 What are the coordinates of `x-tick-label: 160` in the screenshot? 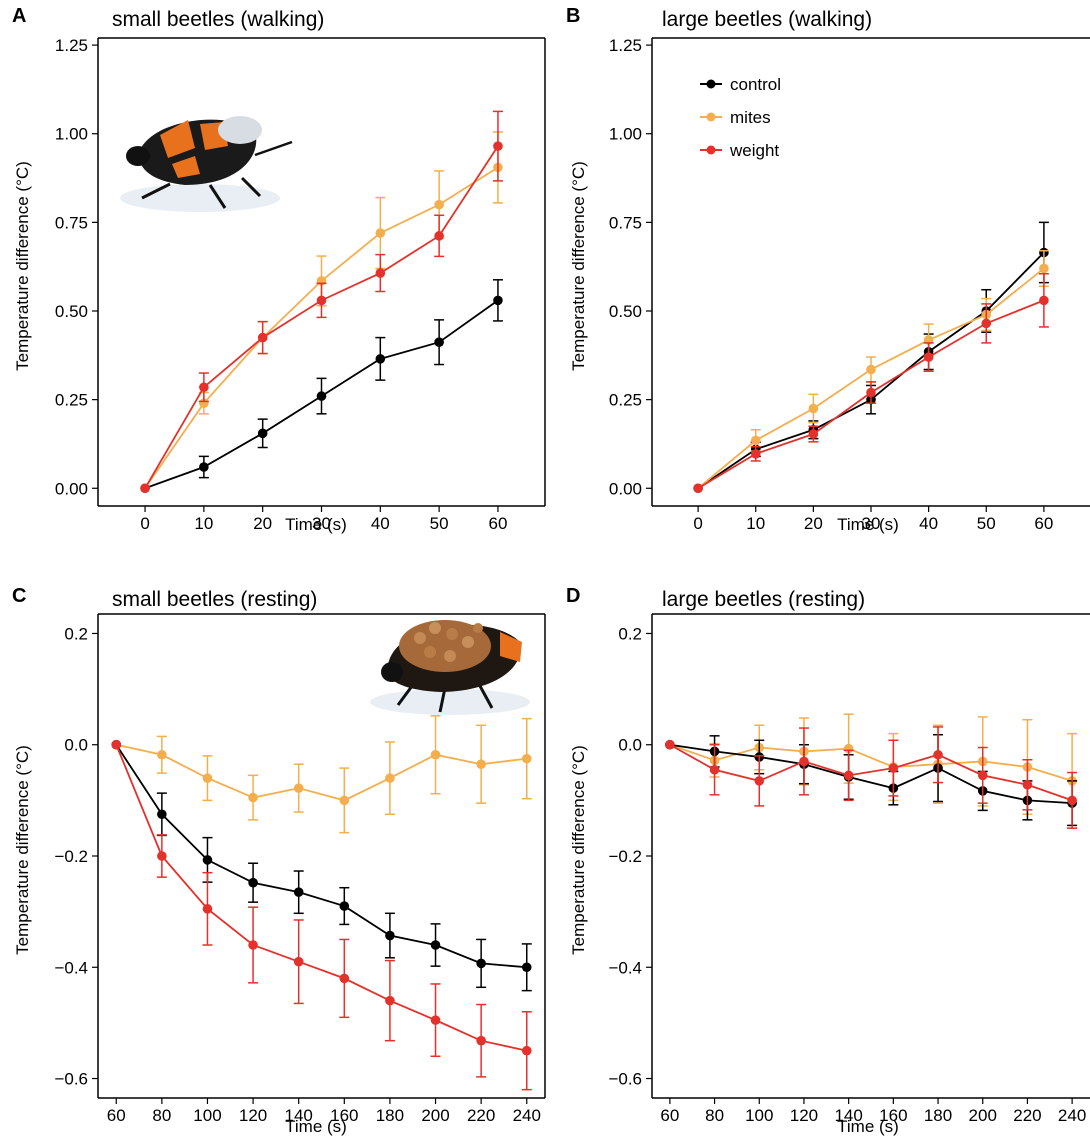 It's located at (893, 1115).